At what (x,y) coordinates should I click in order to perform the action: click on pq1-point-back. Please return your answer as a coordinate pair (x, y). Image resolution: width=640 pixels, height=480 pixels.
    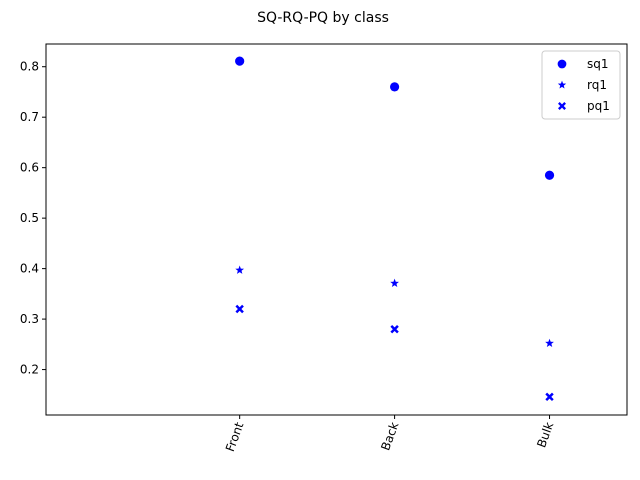
    Looking at the image, I should click on (394, 329).